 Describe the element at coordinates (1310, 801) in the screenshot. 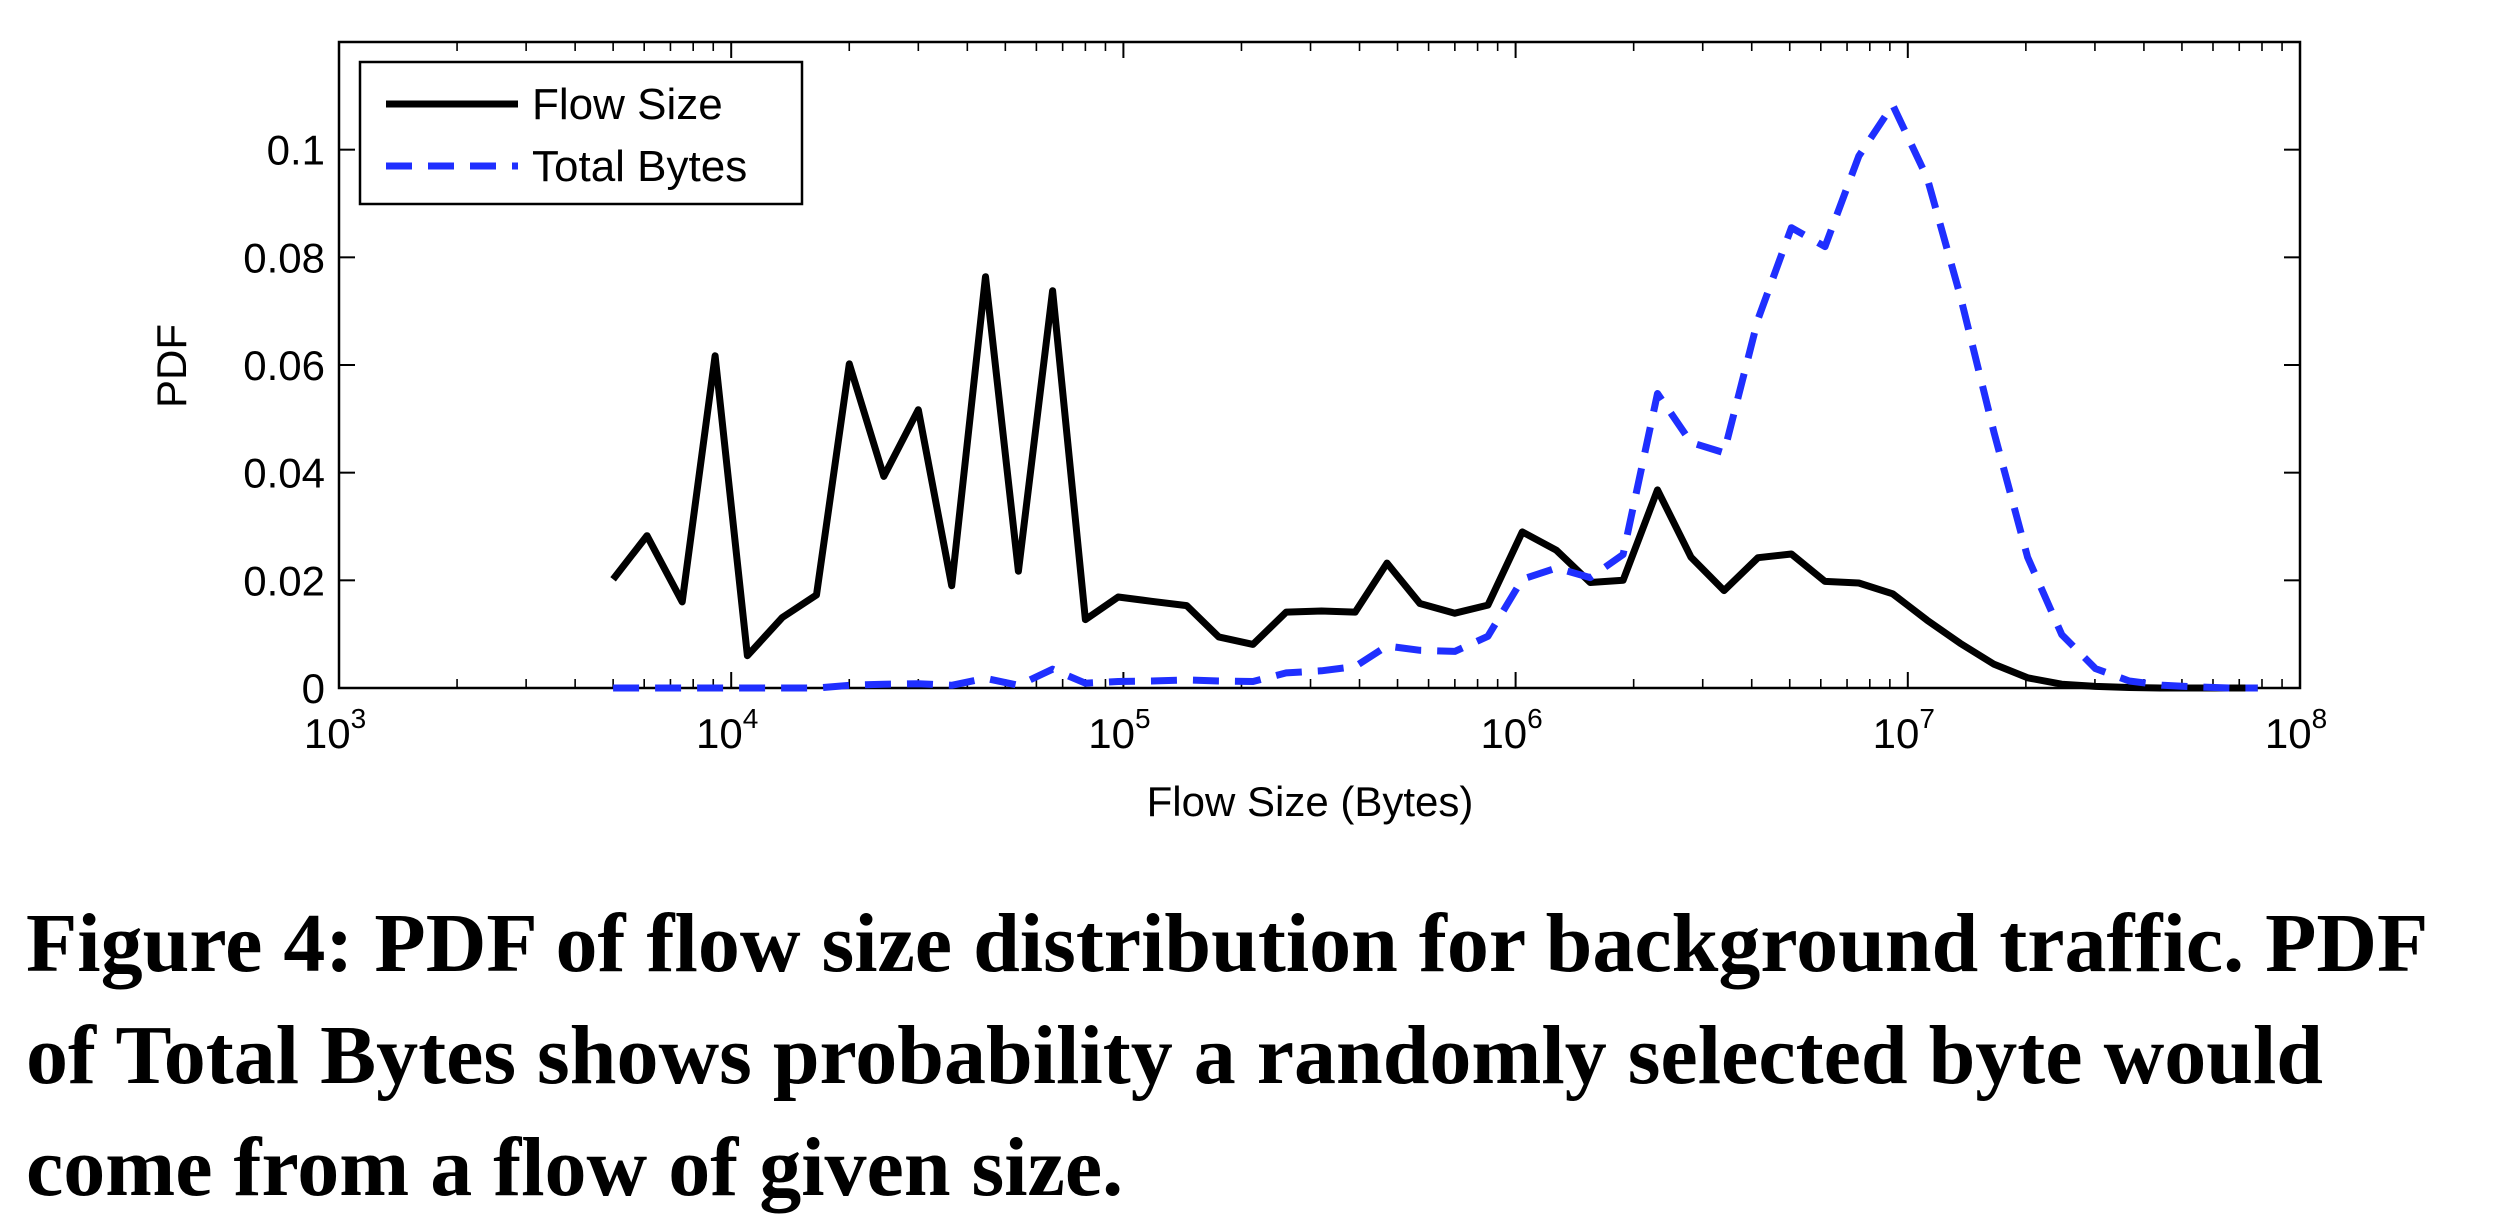

I see `x-axis-label: Flow Size (Bytes)` at that location.